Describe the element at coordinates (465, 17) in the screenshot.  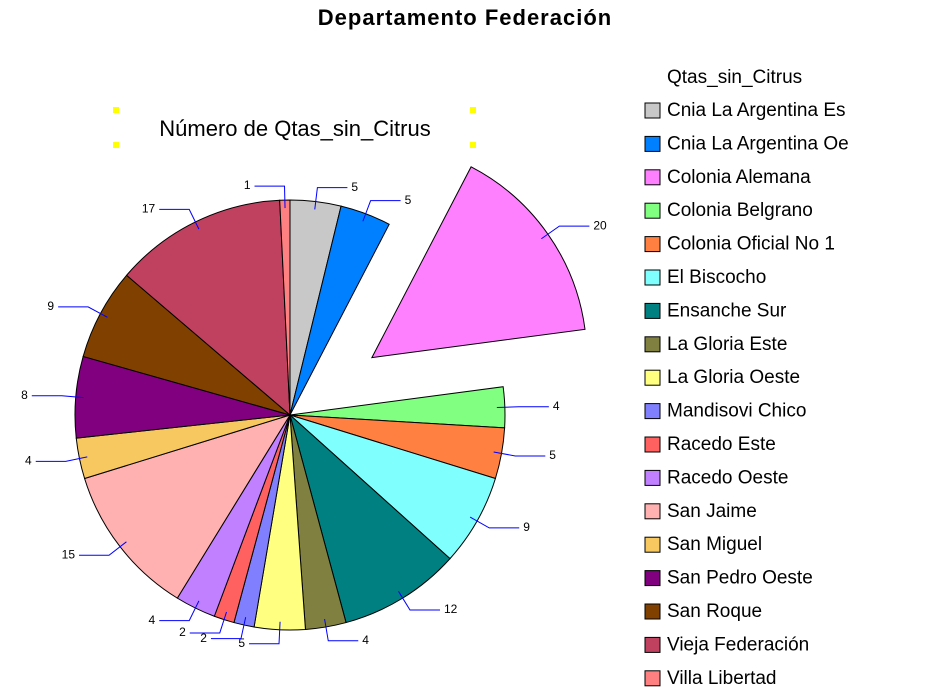
I see `page-title: Departamento Federación` at that location.